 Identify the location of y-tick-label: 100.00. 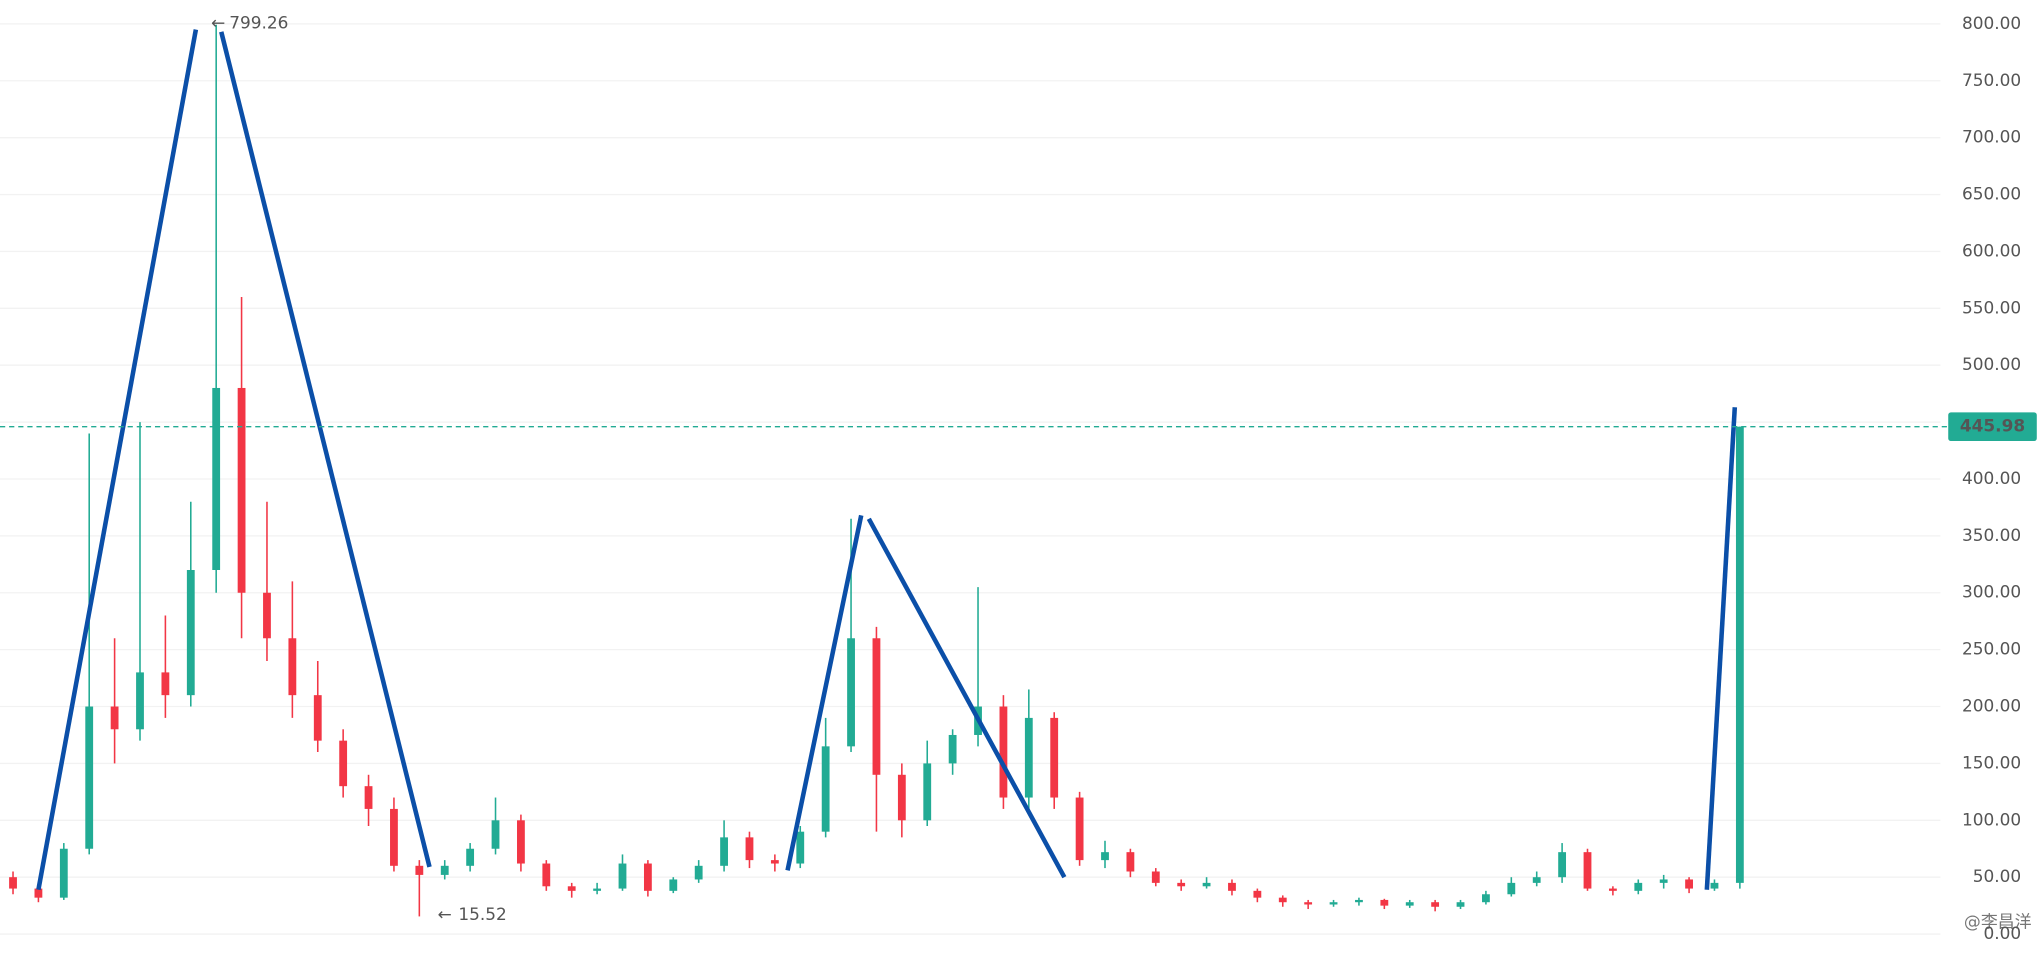
(1991, 819).